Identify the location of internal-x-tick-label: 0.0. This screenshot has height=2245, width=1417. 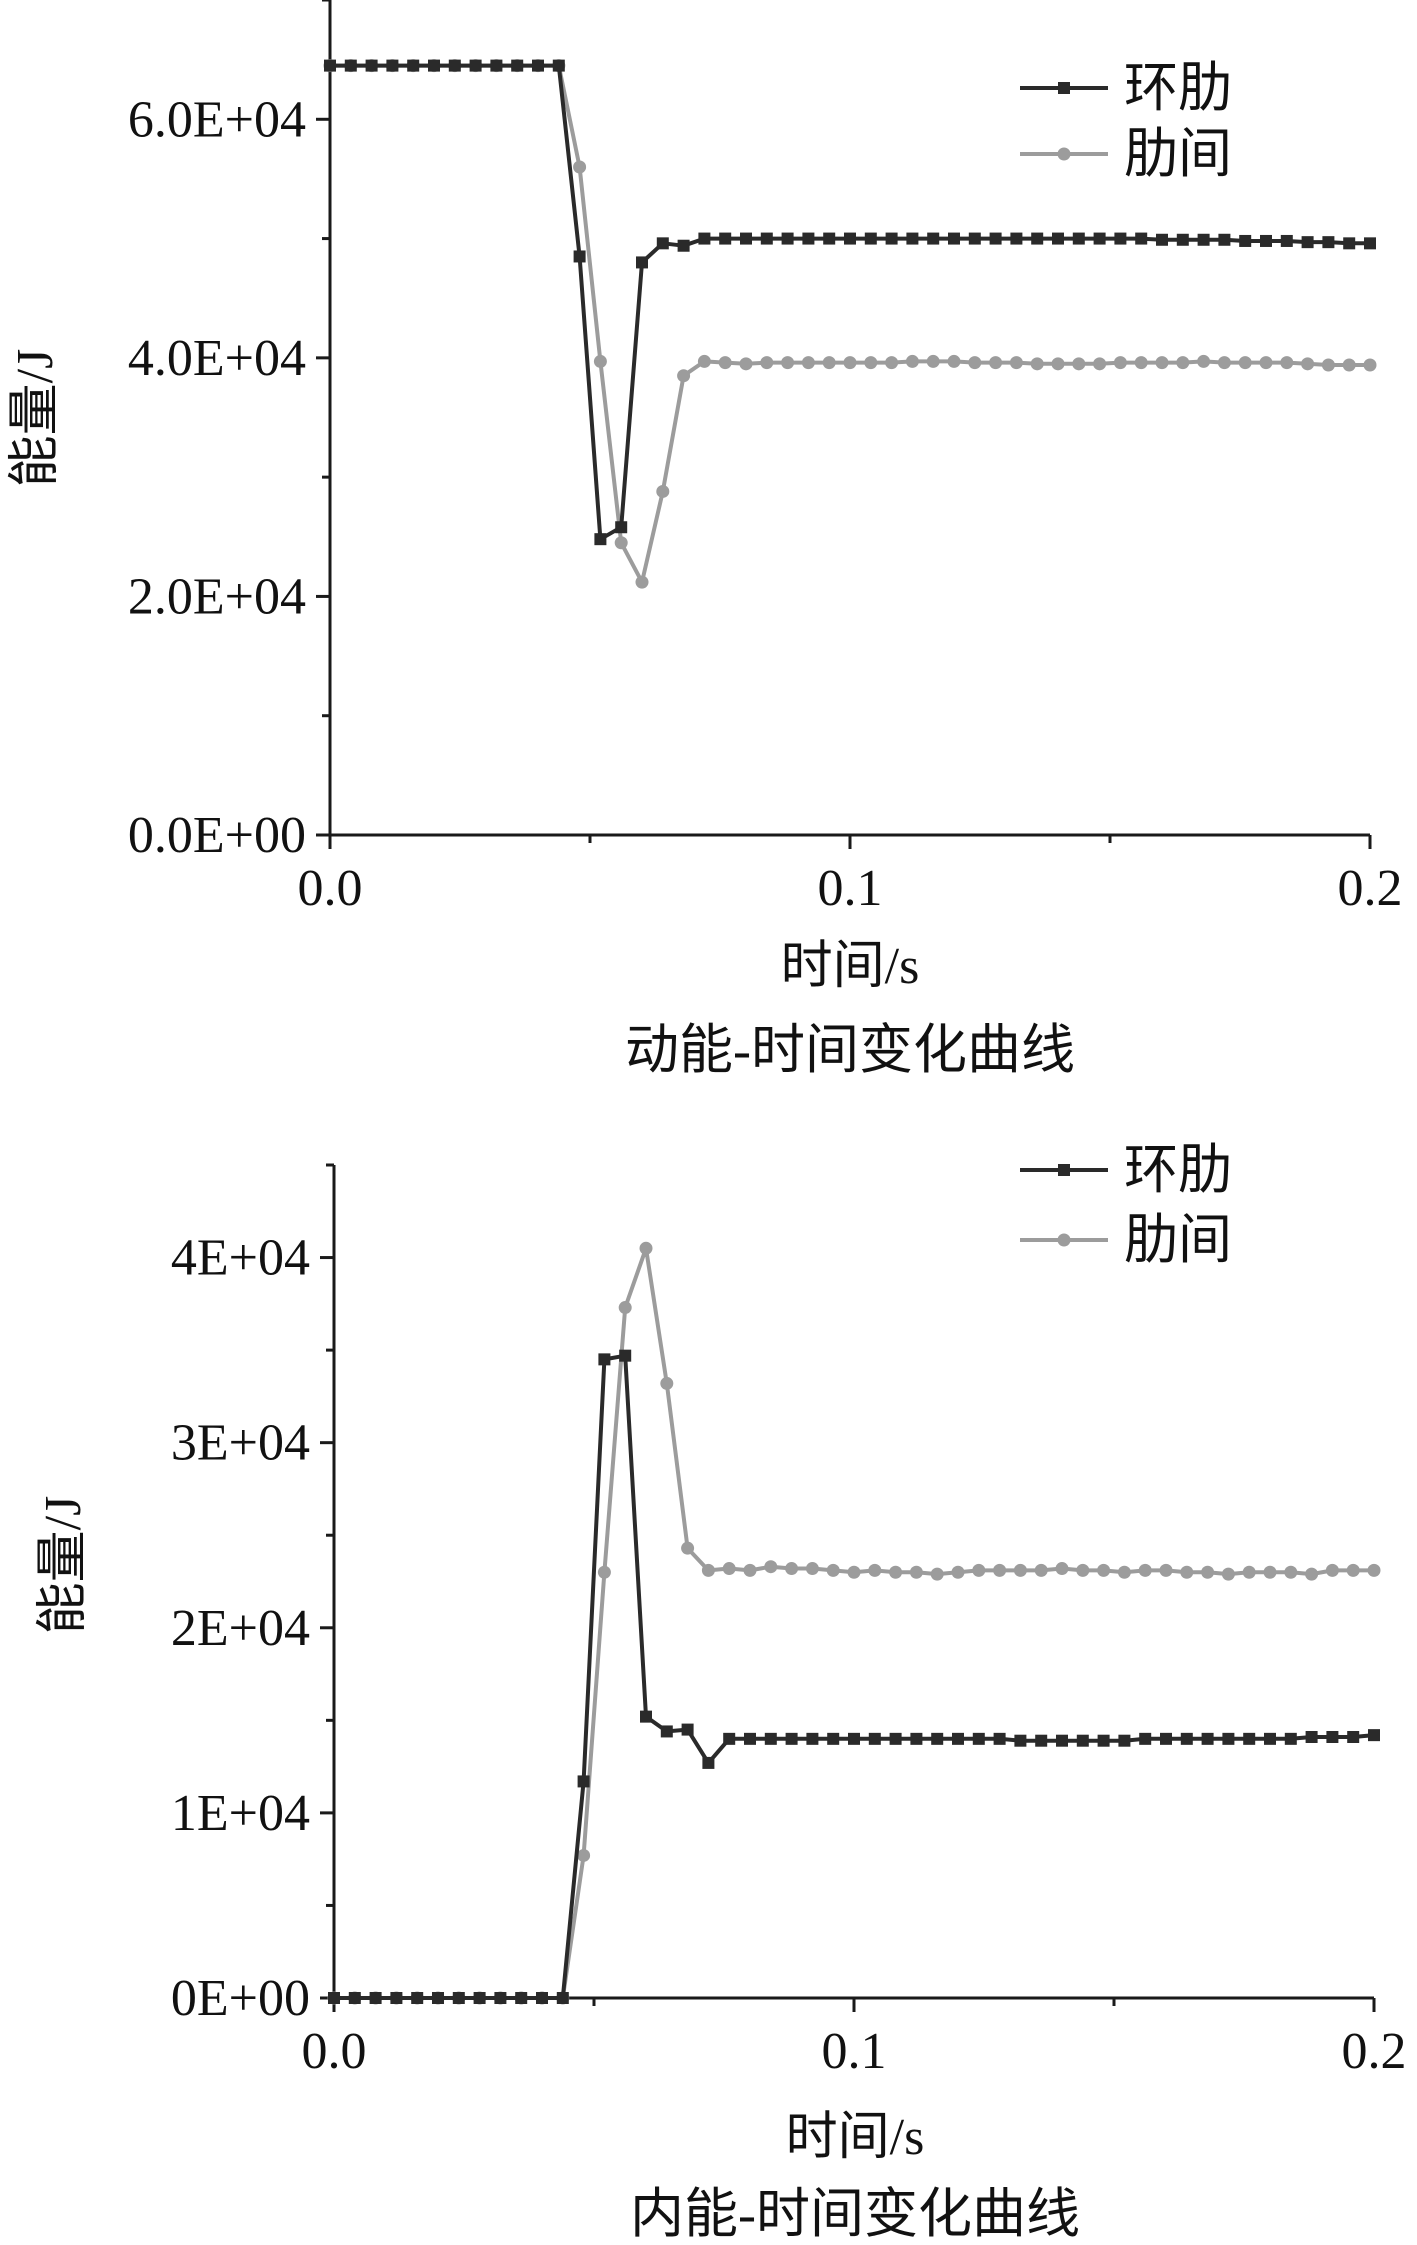
(334, 2051).